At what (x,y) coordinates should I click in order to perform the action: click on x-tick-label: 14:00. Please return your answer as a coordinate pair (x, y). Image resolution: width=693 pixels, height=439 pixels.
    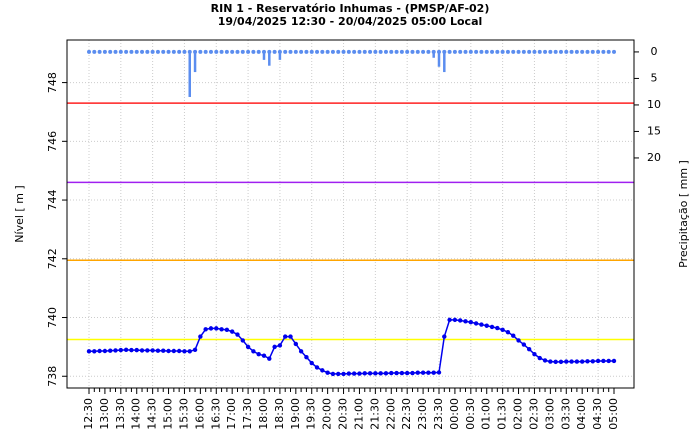
    Looking at the image, I should click on (136, 414).